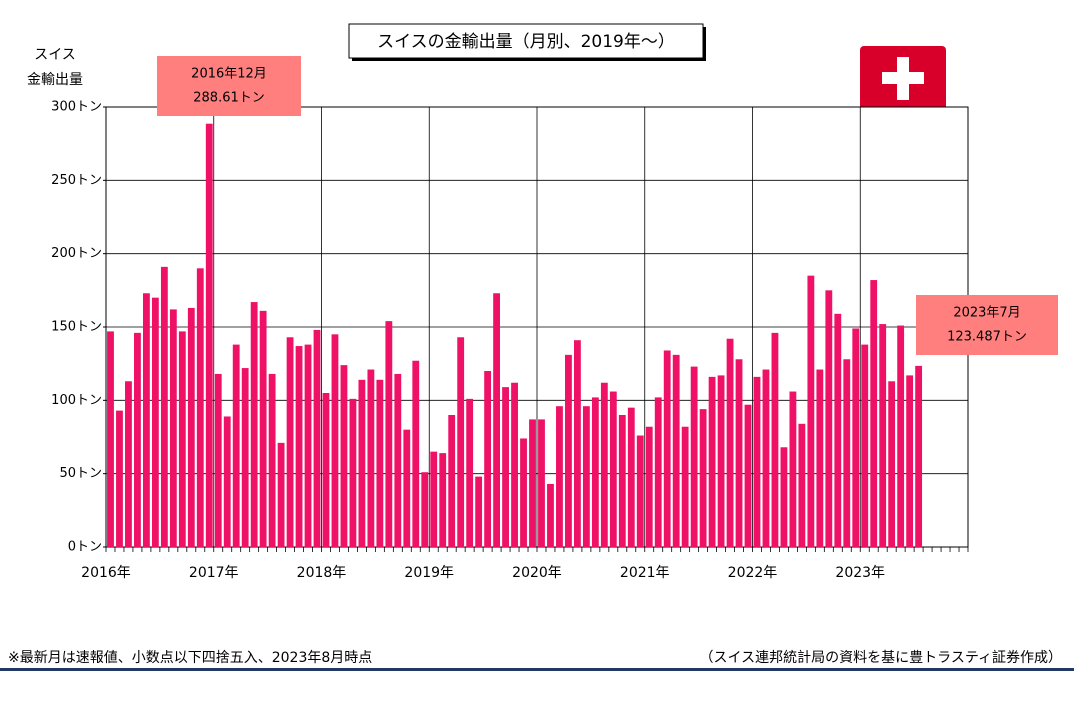 The image size is (1074, 707). What do you see at coordinates (526, 41) in the screenshot?
I see `title-box` at bounding box center [526, 41].